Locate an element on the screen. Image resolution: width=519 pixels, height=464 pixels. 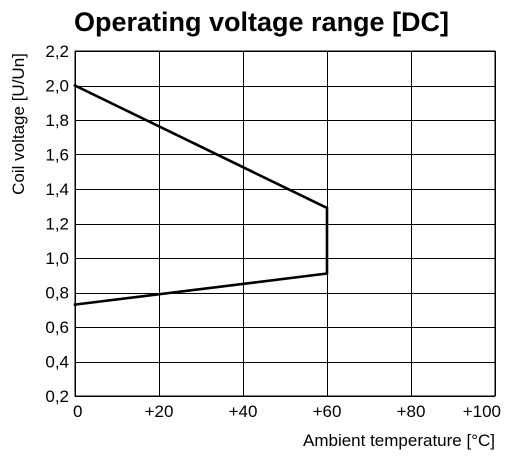
x-tick-label: +100 is located at coordinates (482, 411).